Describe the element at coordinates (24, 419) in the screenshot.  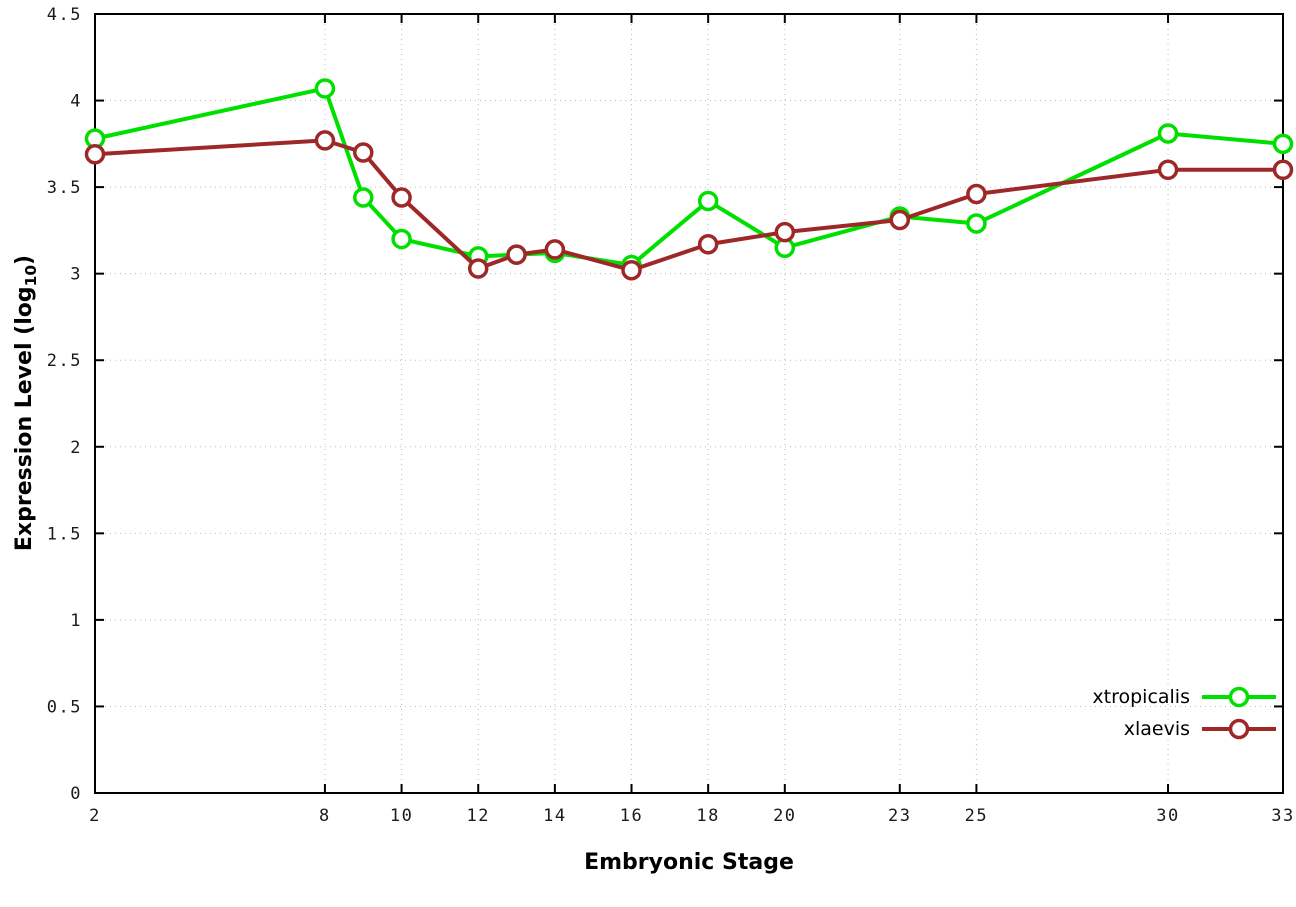
I see `y-axis-label-text: Expression Level (log` at that location.